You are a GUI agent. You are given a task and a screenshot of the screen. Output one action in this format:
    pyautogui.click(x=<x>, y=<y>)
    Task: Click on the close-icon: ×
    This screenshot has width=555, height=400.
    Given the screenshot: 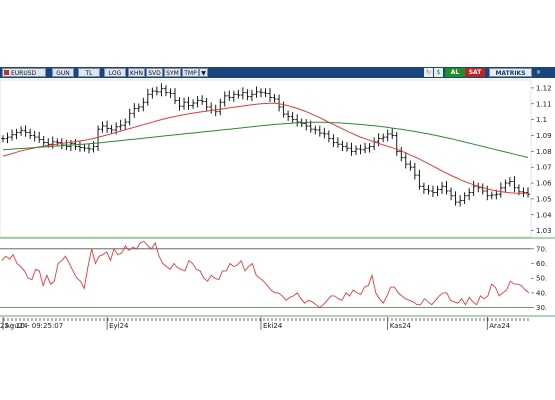 What is the action you would take?
    pyautogui.click(x=539, y=72)
    